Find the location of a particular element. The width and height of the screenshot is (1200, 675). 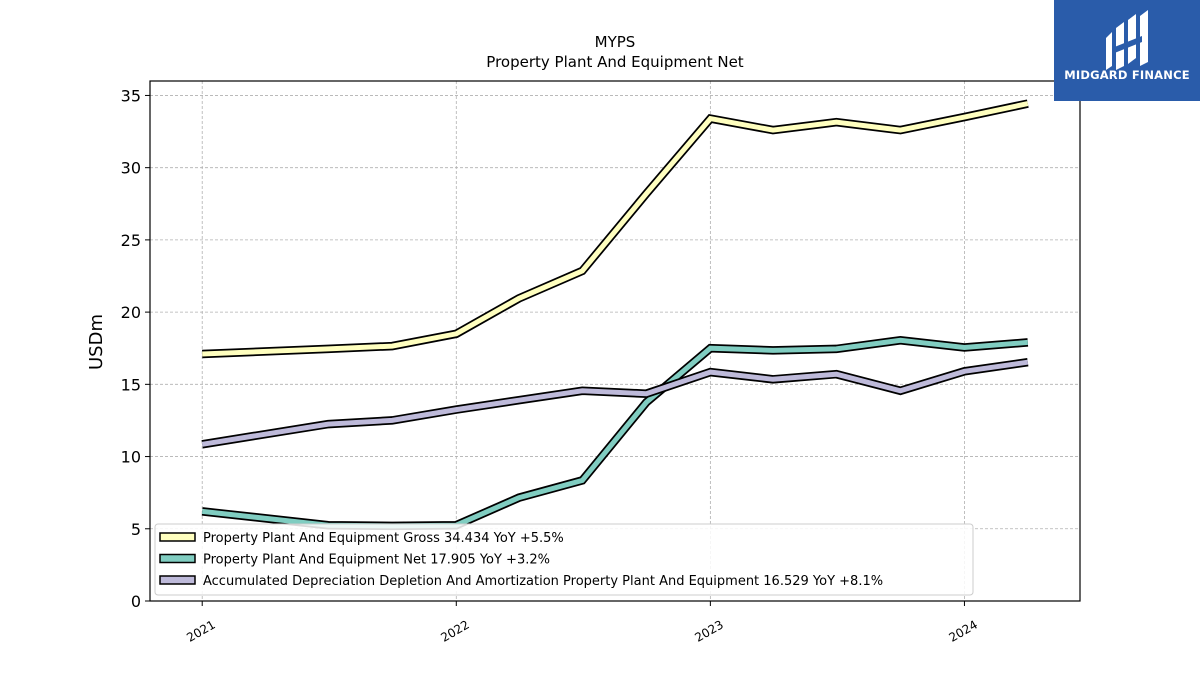

x-tick-label: 2024 is located at coordinates (962, 630).